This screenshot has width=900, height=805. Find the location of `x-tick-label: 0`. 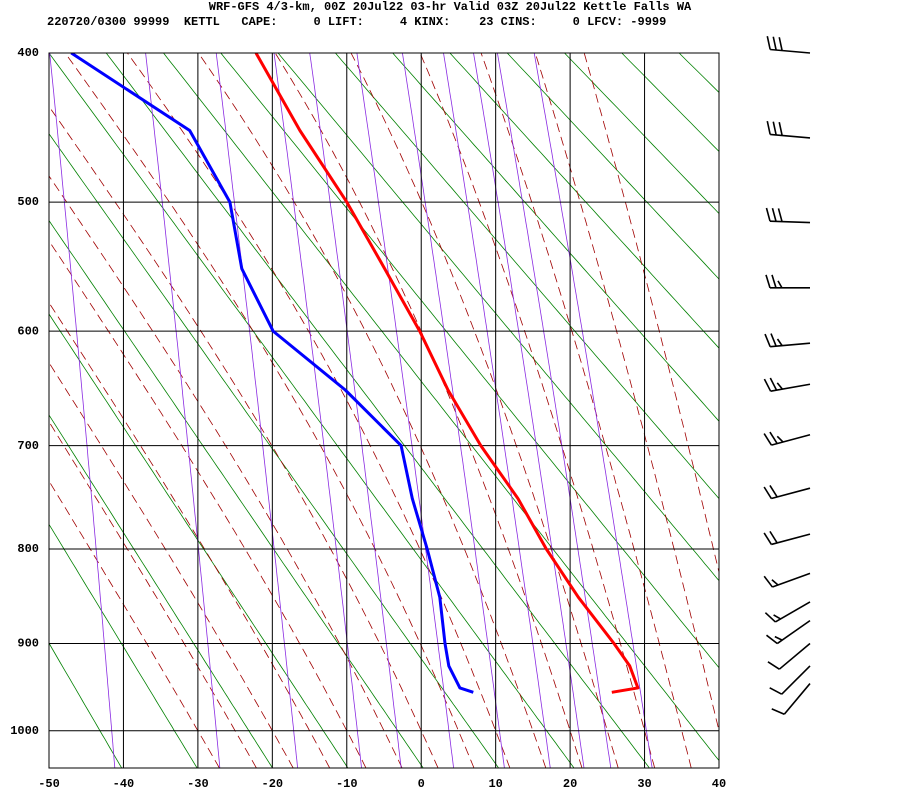

x-tick-label: 0 is located at coordinates (421, 784).